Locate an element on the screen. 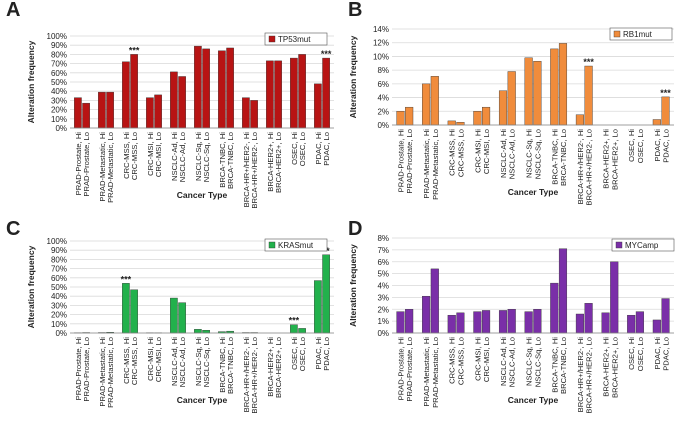 This screenshot has width=680, height=437. y-tick-label: 7% is located at coordinates (383, 250).